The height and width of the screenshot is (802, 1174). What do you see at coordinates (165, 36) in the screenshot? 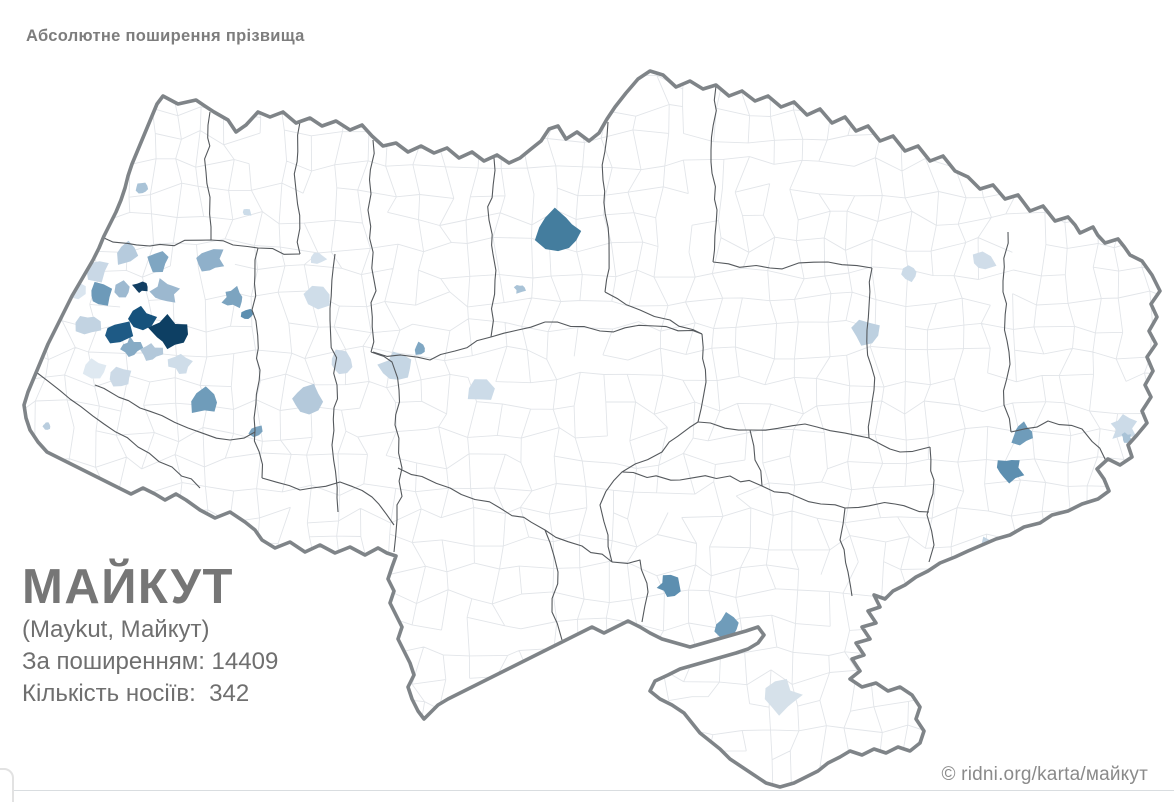
I see `map-subtitle: Абсолютне поширення прізвища` at bounding box center [165, 36].